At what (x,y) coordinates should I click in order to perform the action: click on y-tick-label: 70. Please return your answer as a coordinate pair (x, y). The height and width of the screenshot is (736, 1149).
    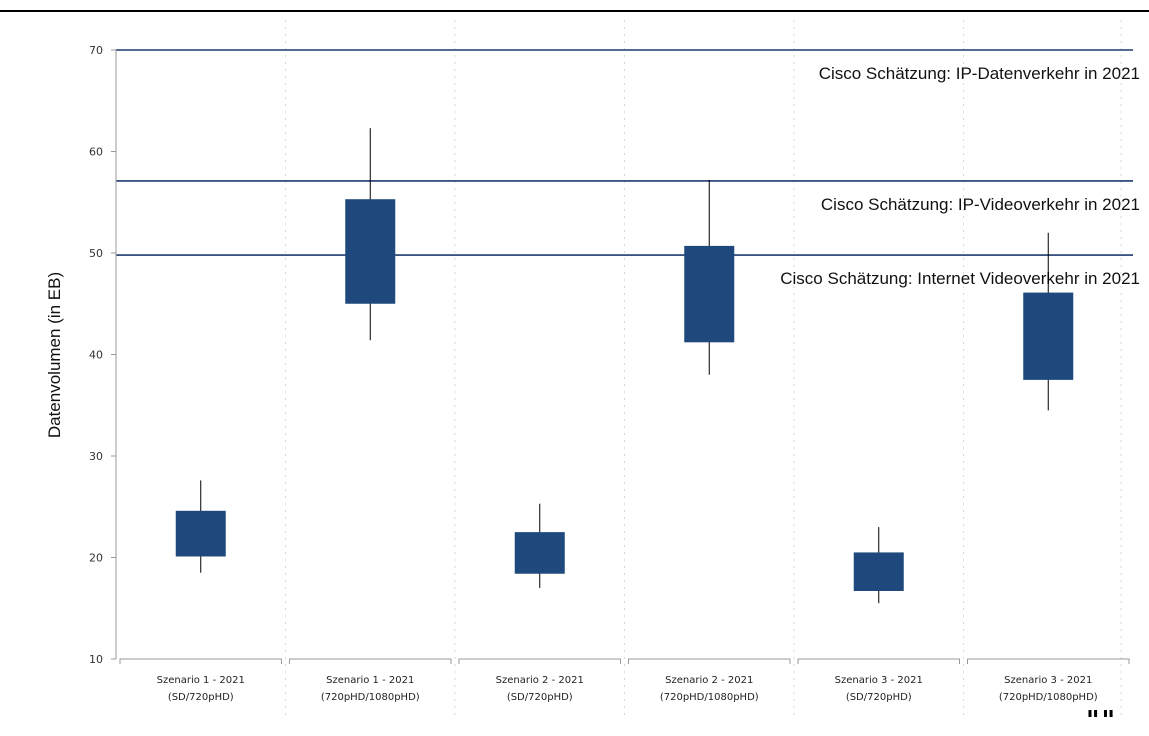
    Looking at the image, I should click on (96, 50).